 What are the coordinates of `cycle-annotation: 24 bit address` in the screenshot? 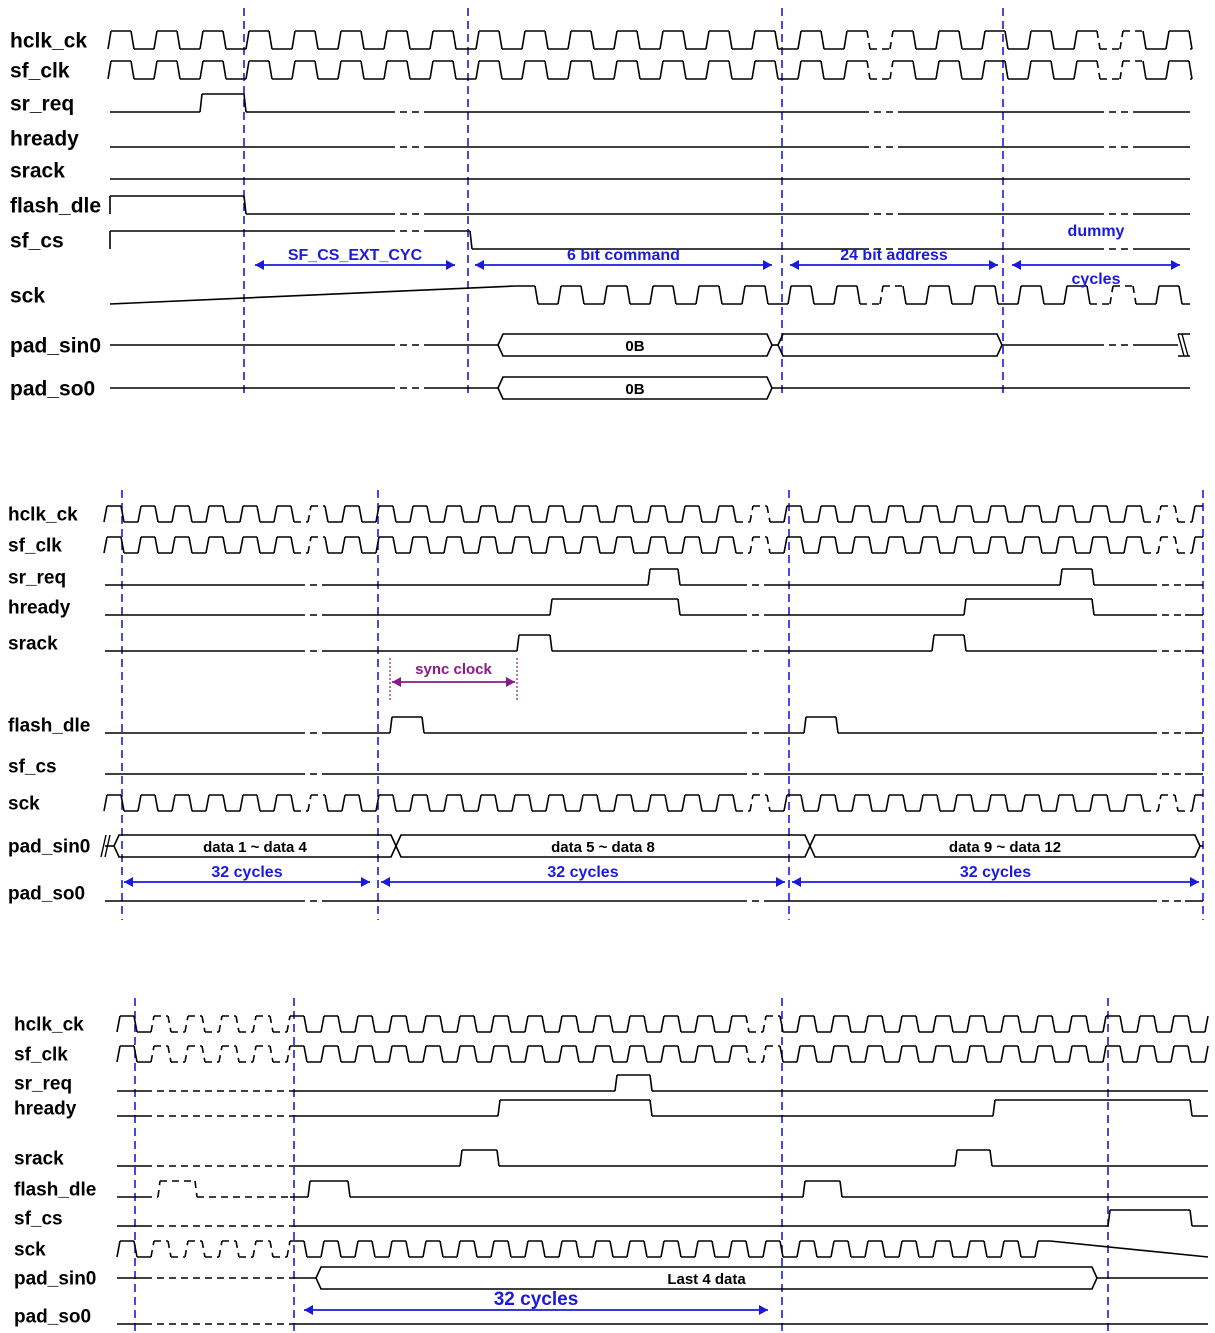 It's located at (894, 258).